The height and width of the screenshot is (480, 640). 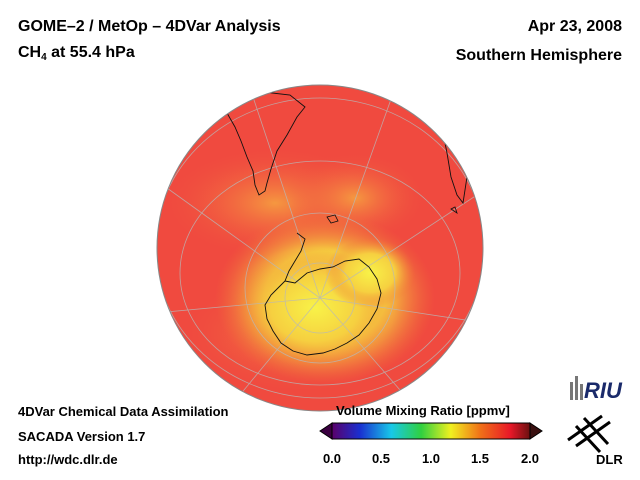 I want to click on colorbar-tick-1: 0.5, so click(x=381, y=458).